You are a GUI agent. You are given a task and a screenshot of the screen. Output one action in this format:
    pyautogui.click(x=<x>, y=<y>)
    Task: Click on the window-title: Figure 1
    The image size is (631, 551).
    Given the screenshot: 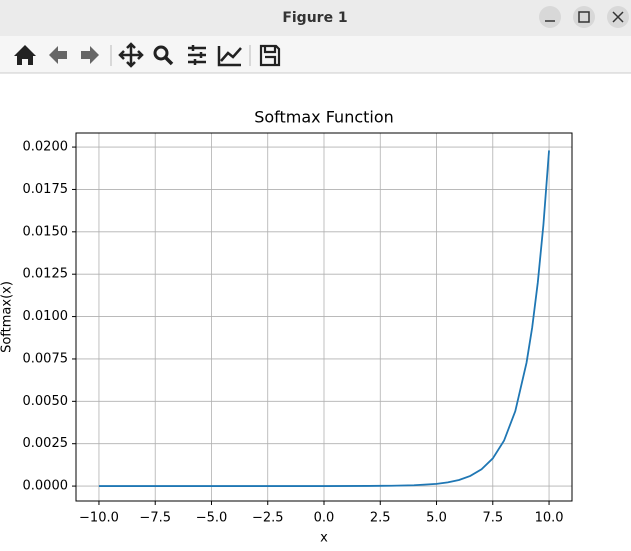 What is the action you would take?
    pyautogui.click(x=314, y=18)
    